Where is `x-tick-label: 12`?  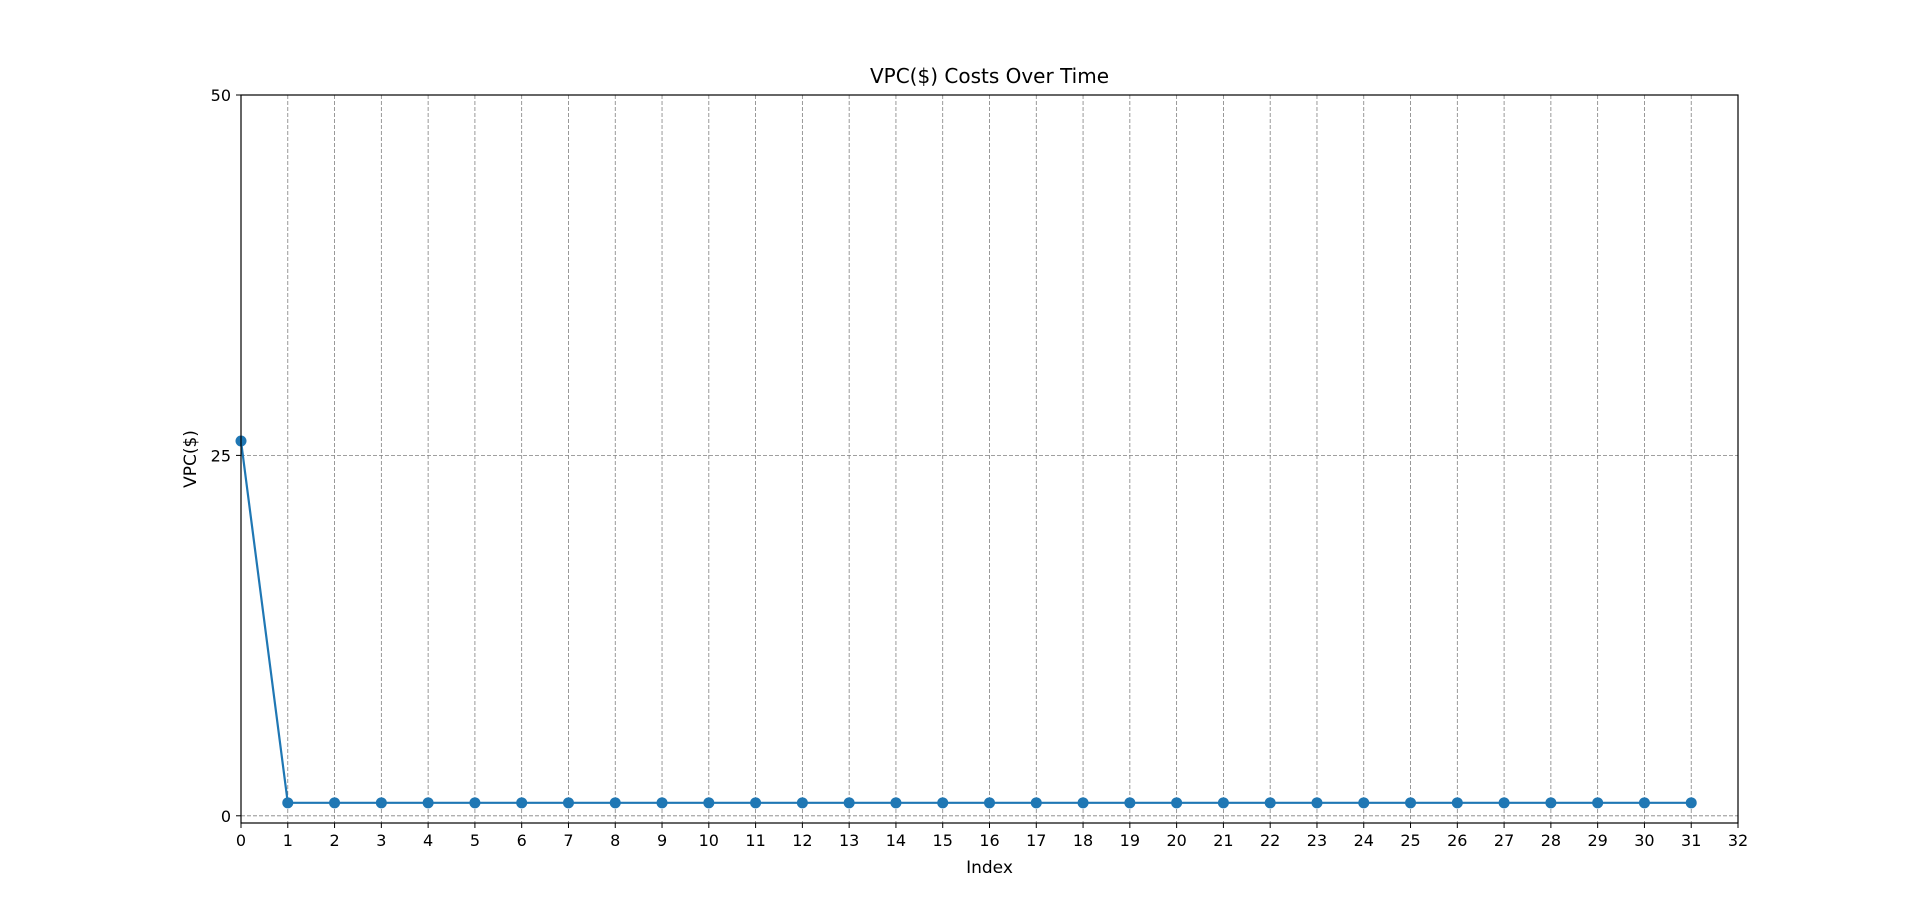 x-tick-label: 12 is located at coordinates (802, 840).